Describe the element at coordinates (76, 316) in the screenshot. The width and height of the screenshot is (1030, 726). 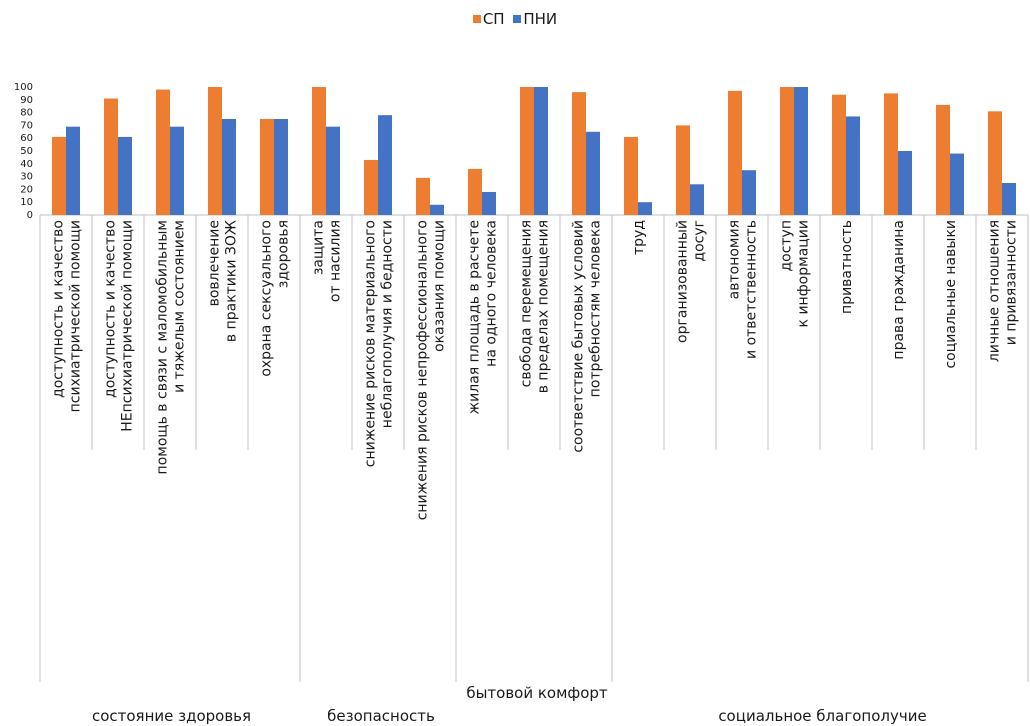
I see `category-label: психиатрической помощи` at that location.